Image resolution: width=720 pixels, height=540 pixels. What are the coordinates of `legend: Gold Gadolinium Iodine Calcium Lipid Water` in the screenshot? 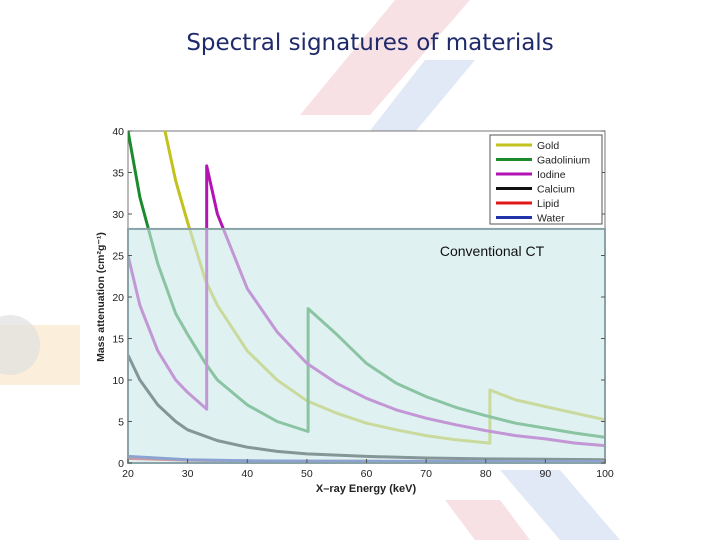 It's located at (546, 179).